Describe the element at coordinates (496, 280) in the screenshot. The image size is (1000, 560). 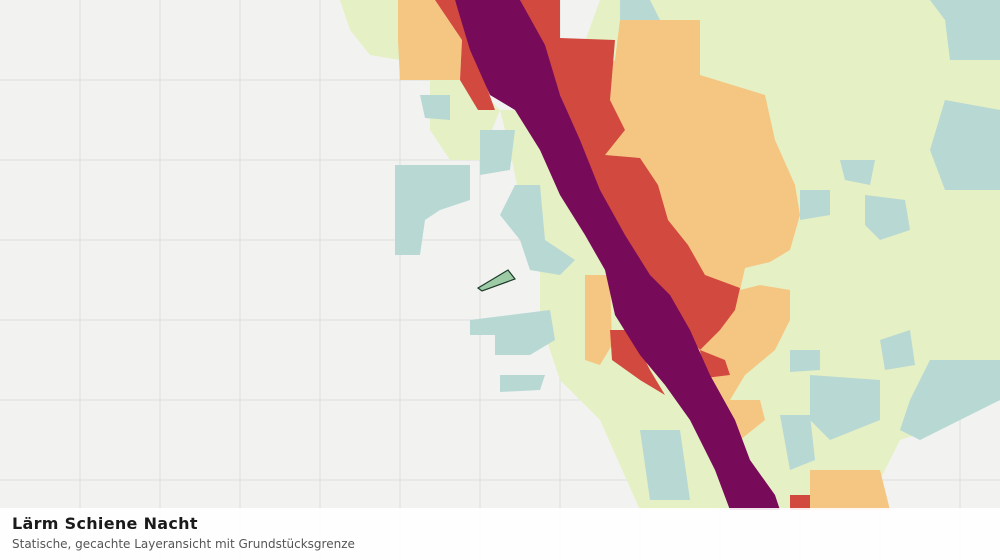
I see `parcel` at that location.